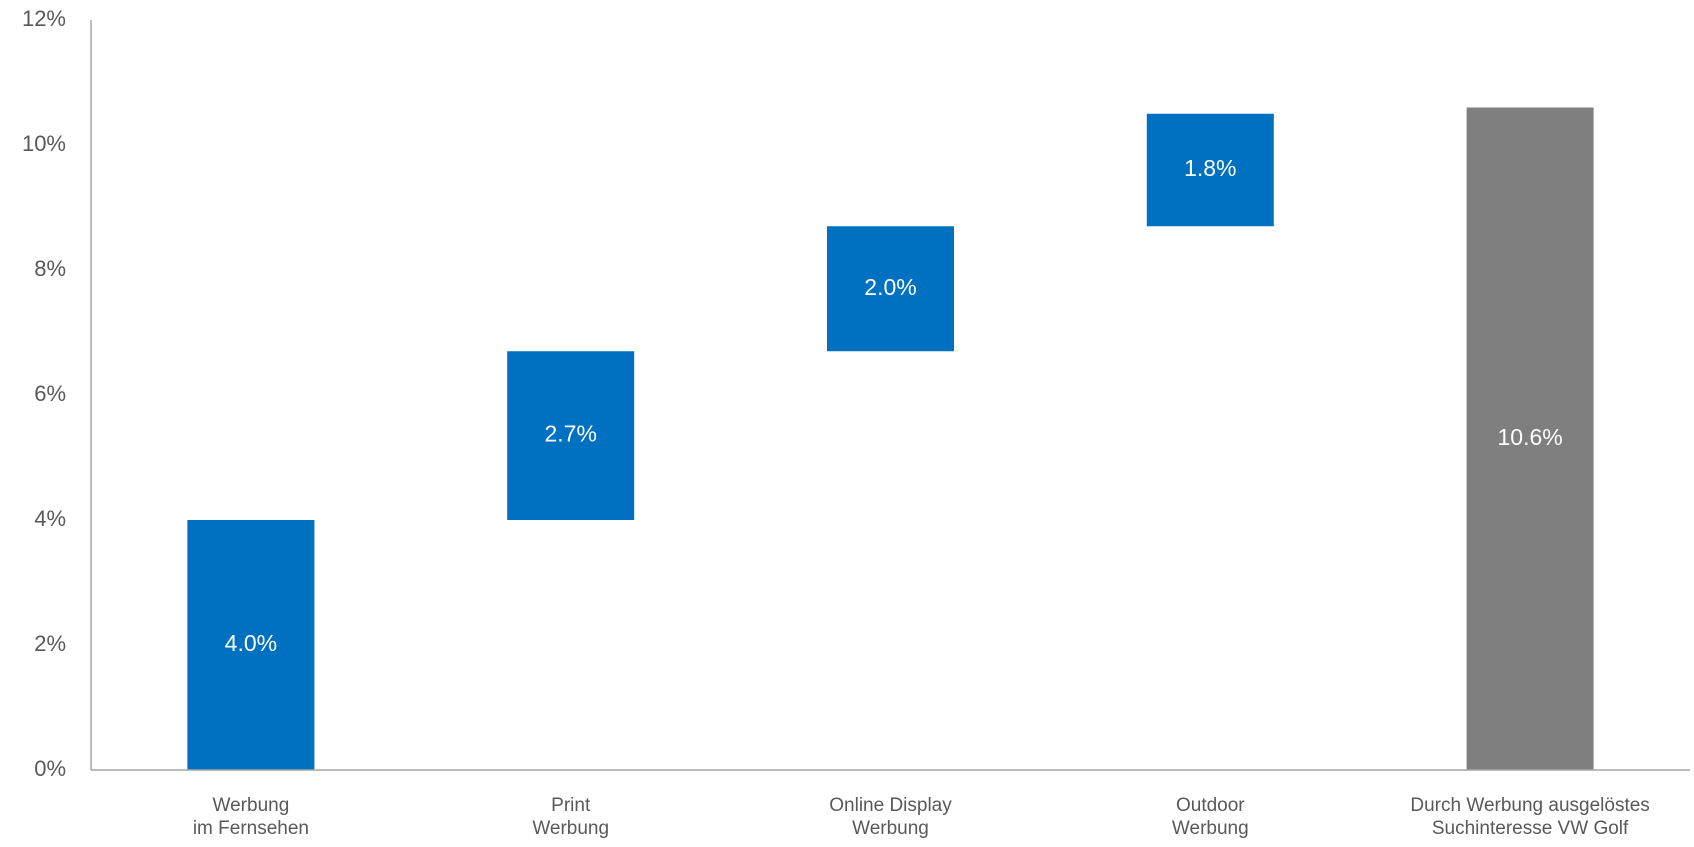 The width and height of the screenshot is (1694, 847). I want to click on y-tick-label: 4%, so click(50, 518).